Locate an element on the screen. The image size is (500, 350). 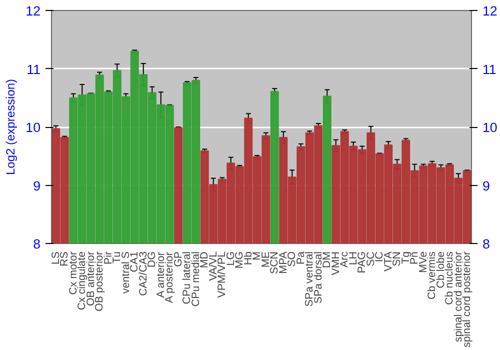
x-tick-label: Tg is located at coordinates (406, 257).